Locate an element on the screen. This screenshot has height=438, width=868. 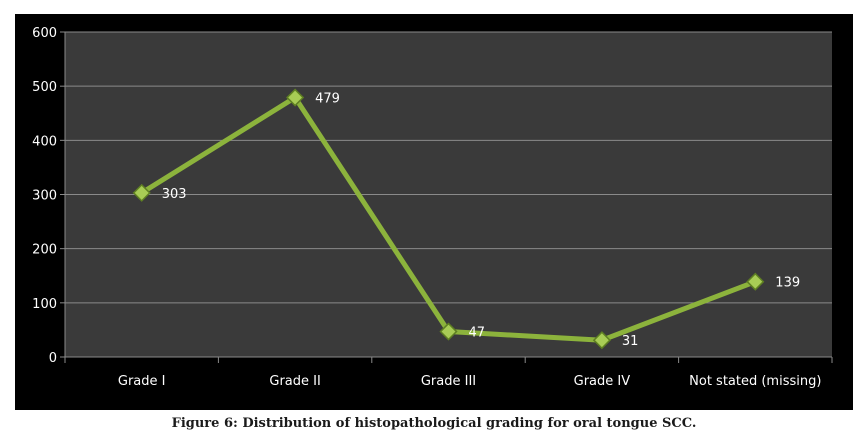
x-tick-label: Grade IV is located at coordinates (602, 381).